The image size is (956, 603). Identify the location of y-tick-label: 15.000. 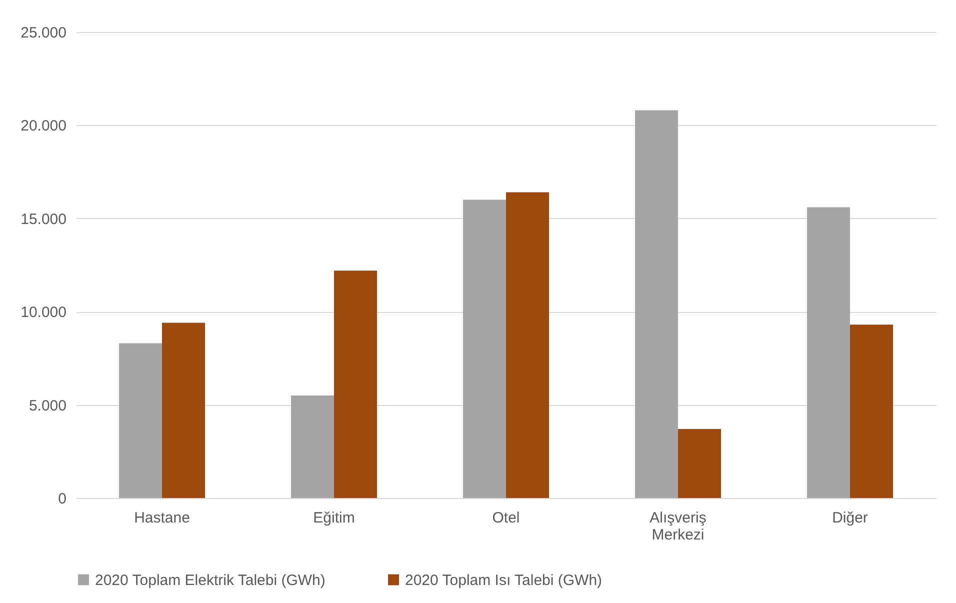
(43, 219).